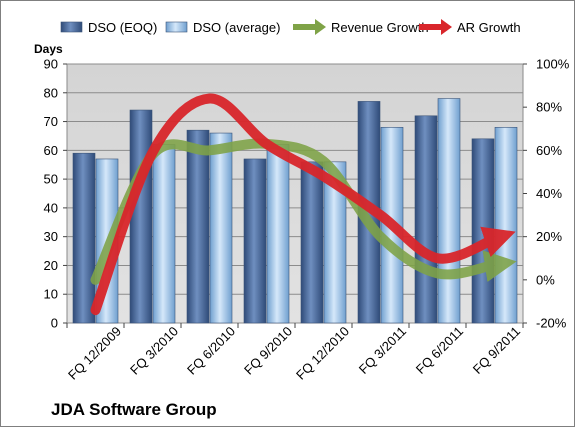  Describe the element at coordinates (51, 294) in the screenshot. I see `y-tick-label: 10` at that location.